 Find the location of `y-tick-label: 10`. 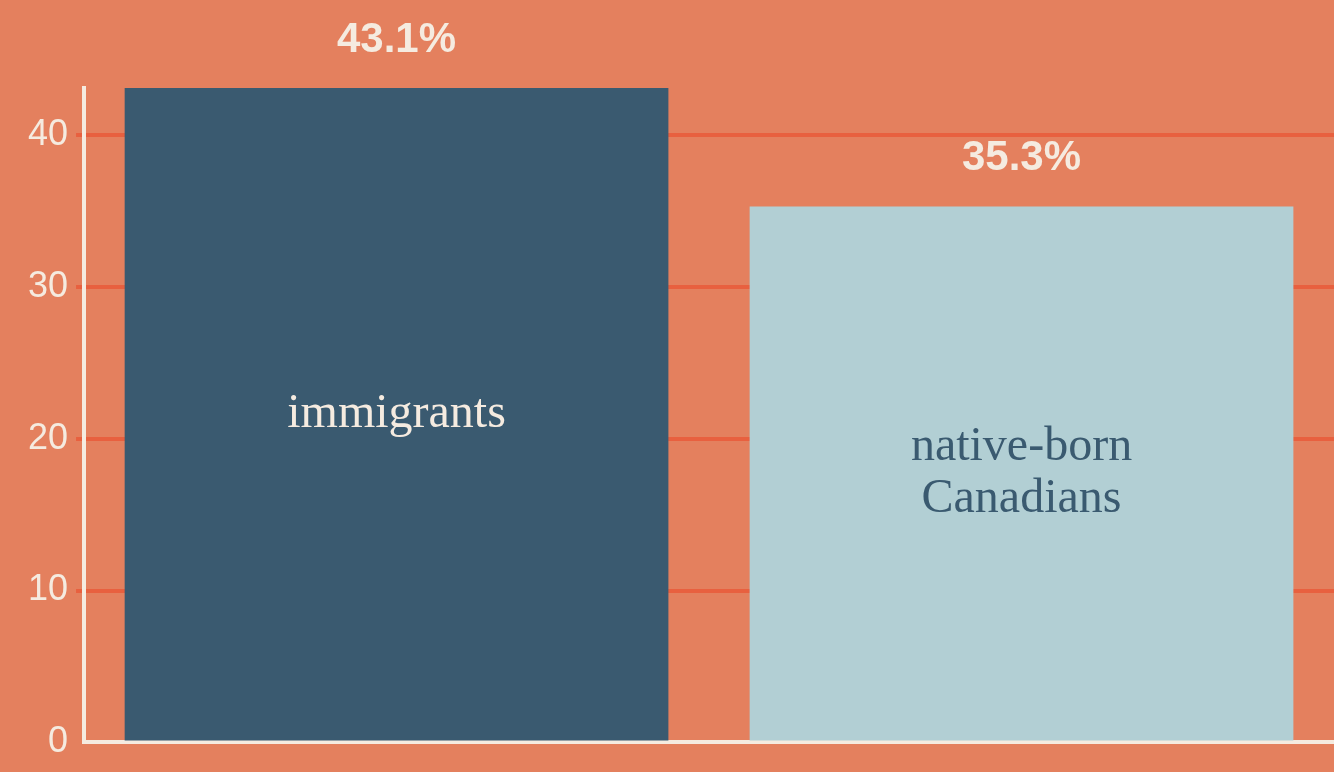

y-tick-label: 10 is located at coordinates (48, 588).